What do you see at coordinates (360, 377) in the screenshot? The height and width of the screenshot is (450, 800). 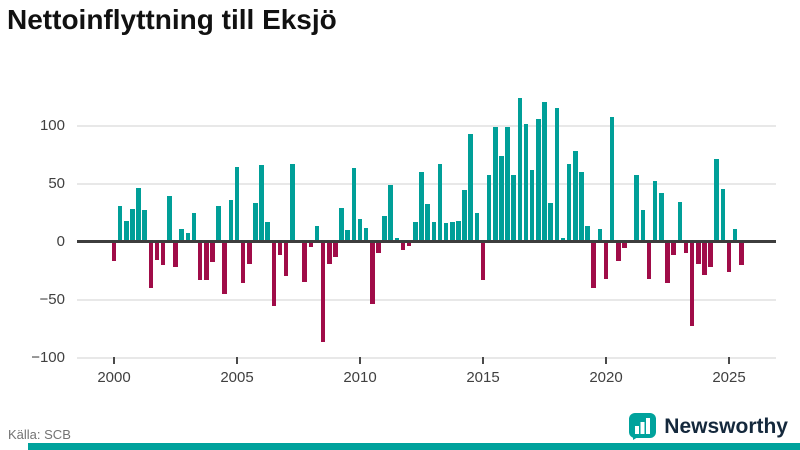 I see `x-axis-tick-label: 2010` at bounding box center [360, 377].